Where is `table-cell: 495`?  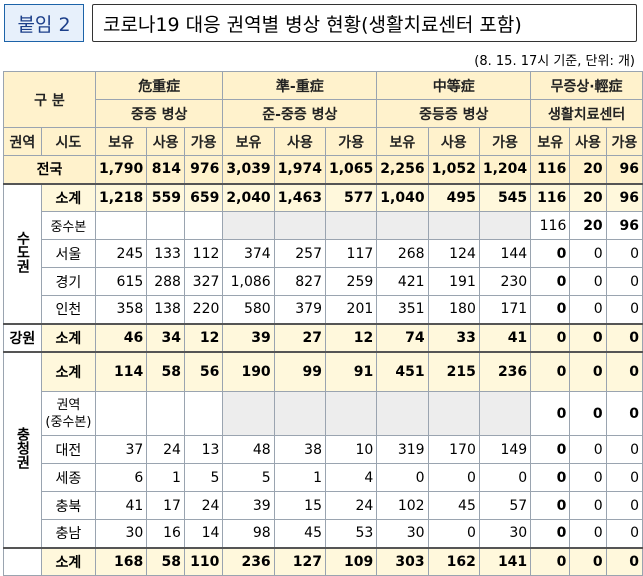
table-cell: 495 is located at coordinates (453, 197).